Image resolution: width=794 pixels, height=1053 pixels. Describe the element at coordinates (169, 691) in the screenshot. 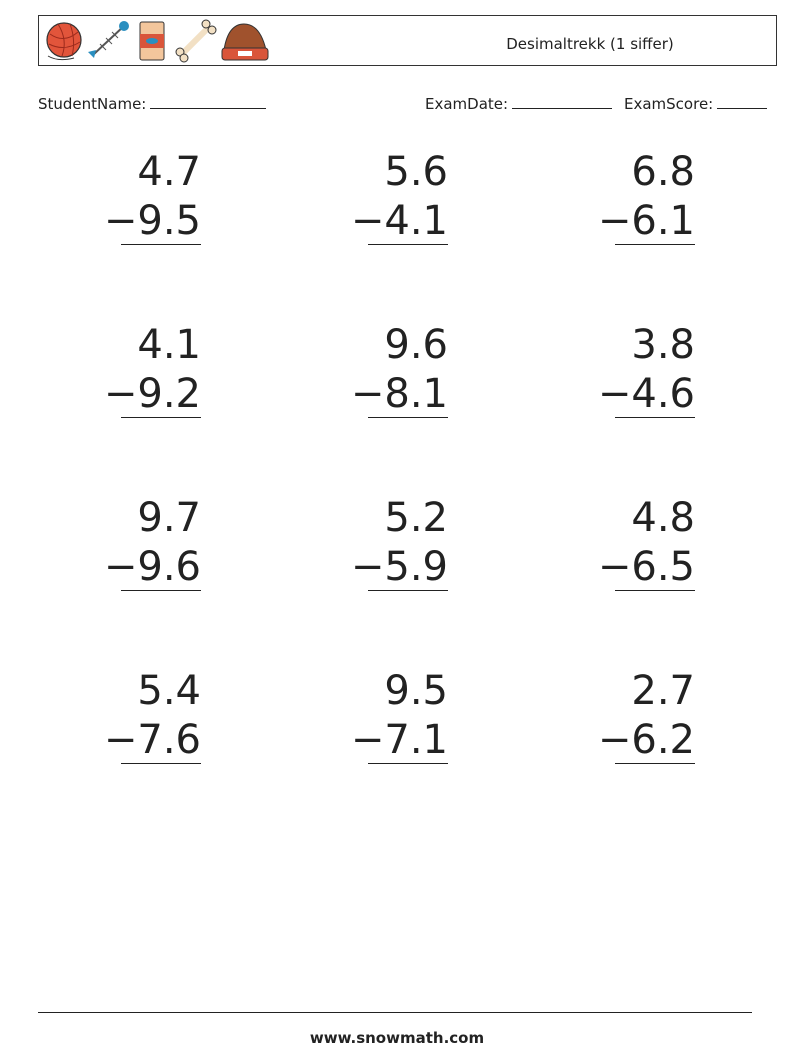

I see `minuend: 5.4` at that location.